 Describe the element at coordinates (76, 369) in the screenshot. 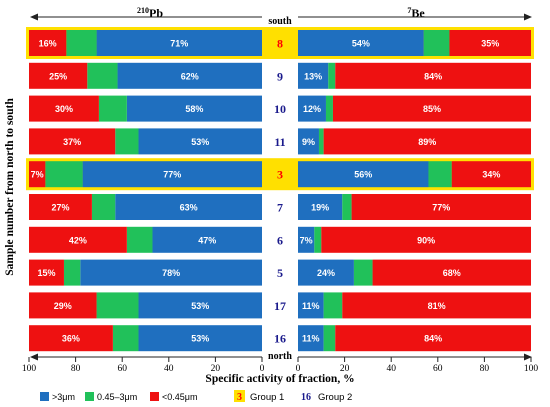

I see `pb-tick-label-80: 80` at that location.